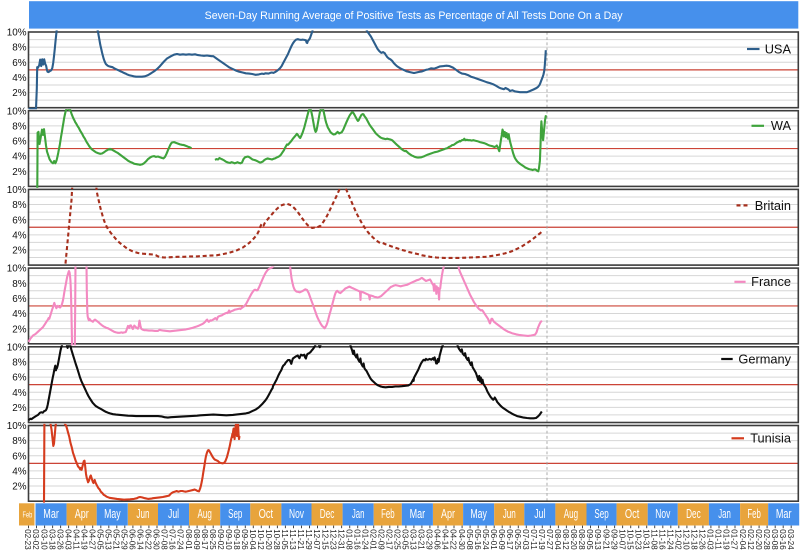  I want to click on svg-text: 12-18, so click(695, 539).